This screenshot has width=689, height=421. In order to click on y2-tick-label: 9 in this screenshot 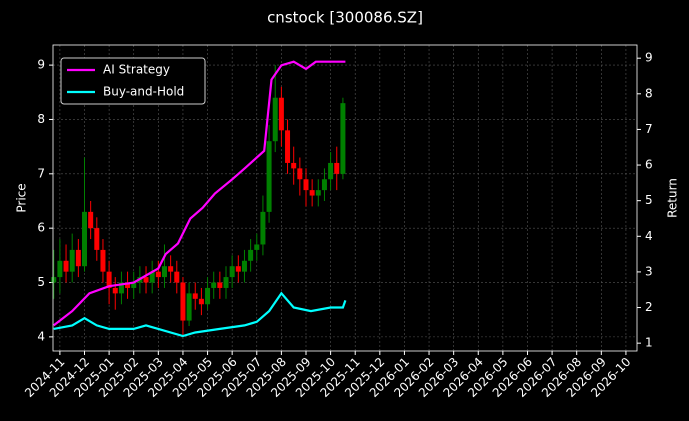, I will do `click(649, 58)`.